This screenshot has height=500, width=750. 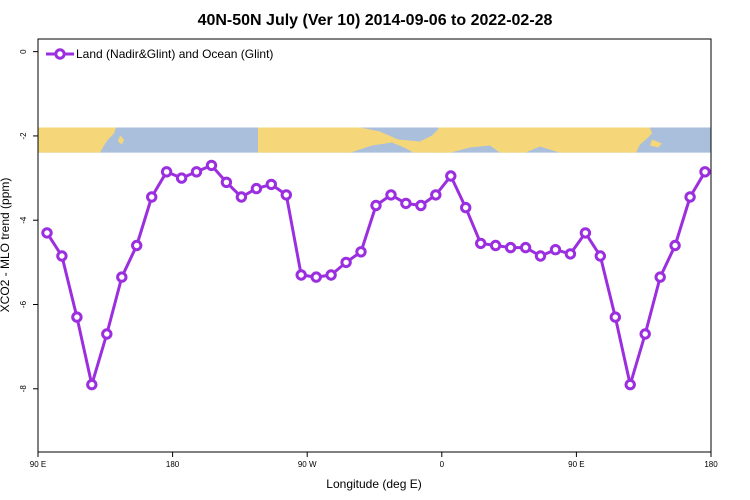 I want to click on legend: Land (Nadir&Glint) and Ocean (Glint), so click(x=159, y=54).